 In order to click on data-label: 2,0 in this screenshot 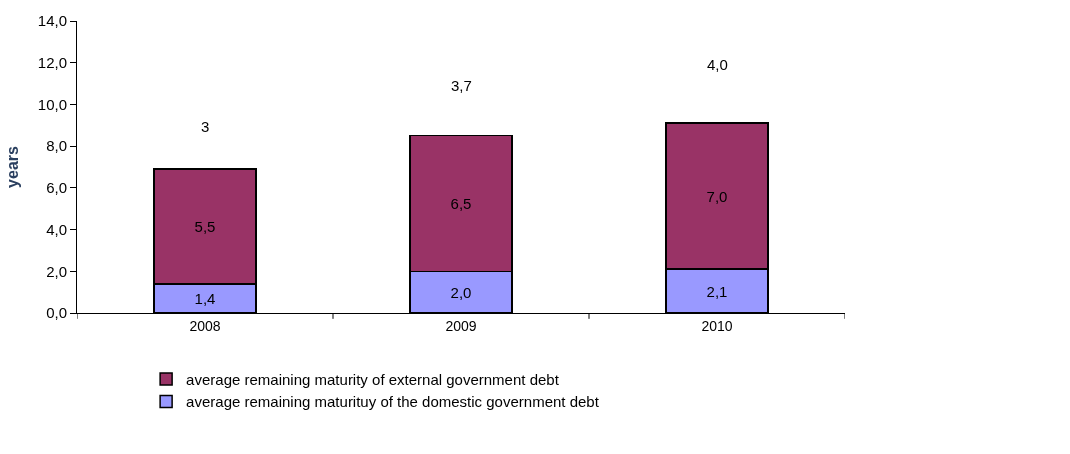, I will do `click(461, 292)`.